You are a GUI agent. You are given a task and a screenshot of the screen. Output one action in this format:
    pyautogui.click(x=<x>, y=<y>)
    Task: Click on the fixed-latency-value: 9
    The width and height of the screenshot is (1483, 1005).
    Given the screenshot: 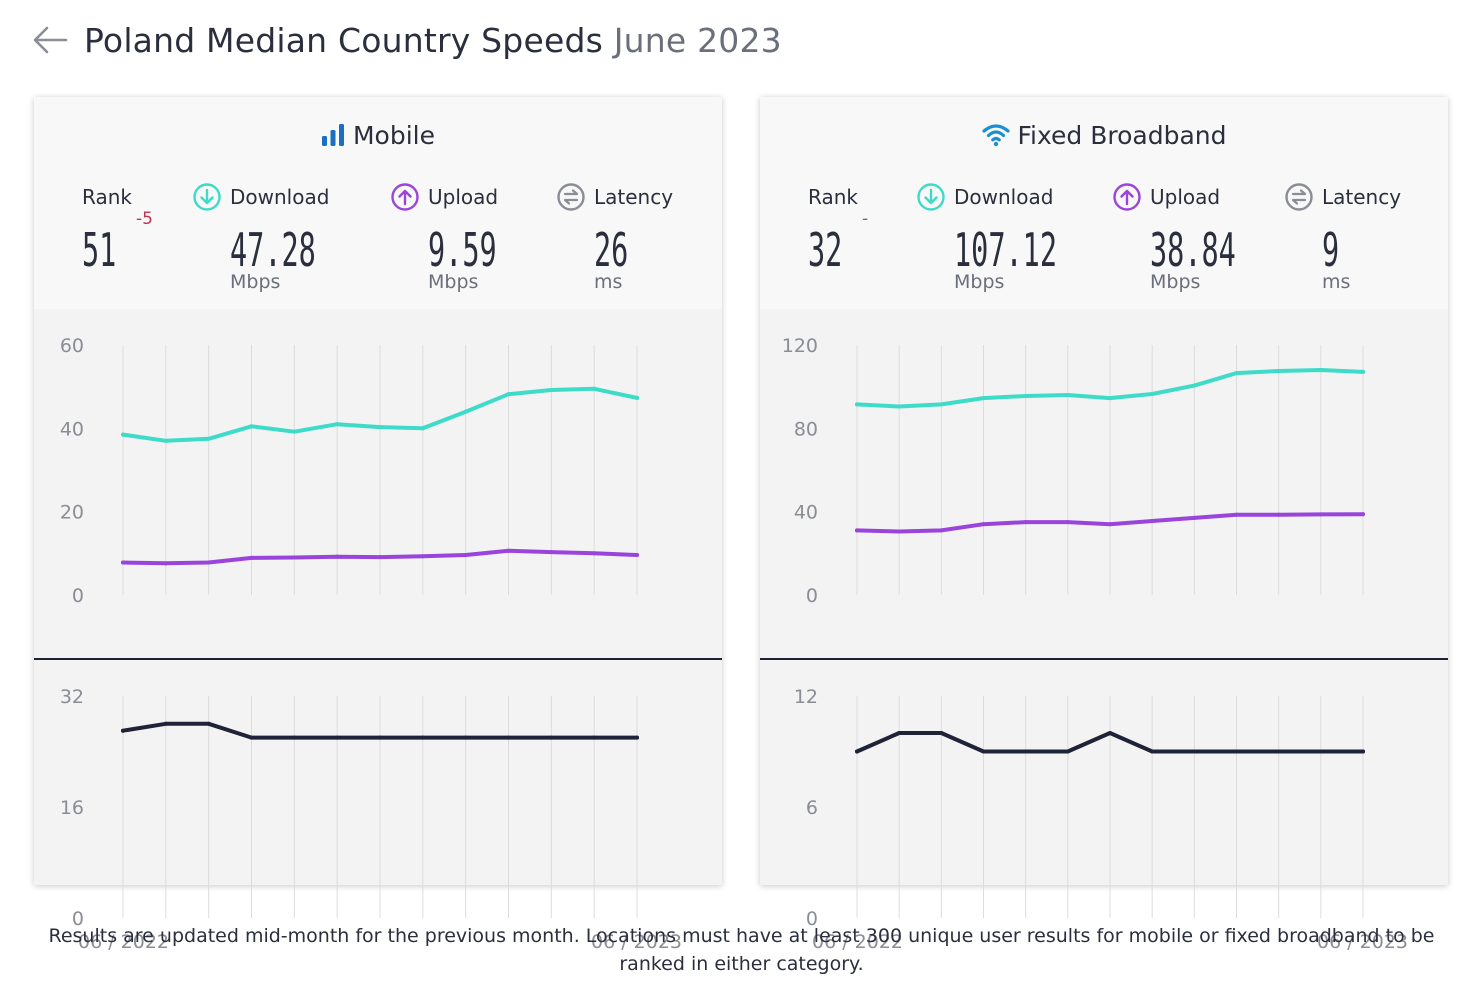 What is the action you would take?
    pyautogui.click(x=1331, y=250)
    